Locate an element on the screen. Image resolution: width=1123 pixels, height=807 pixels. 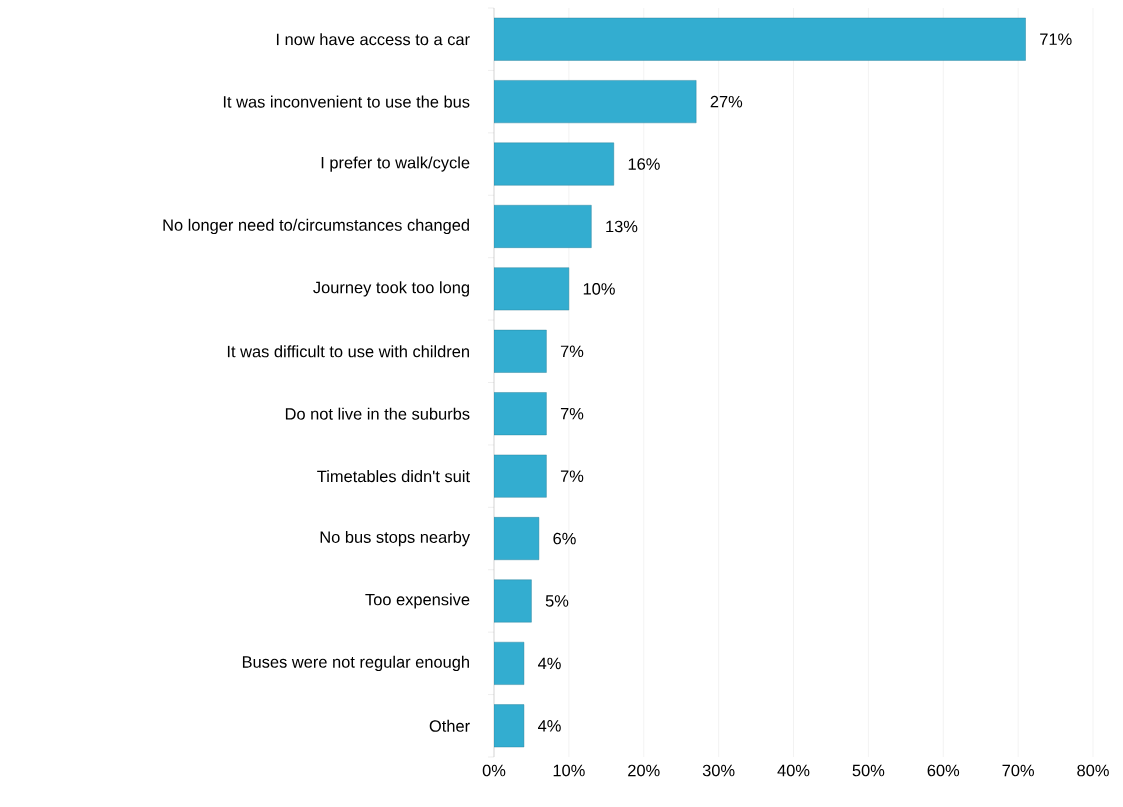
x-tick-label: 50% is located at coordinates (868, 770).